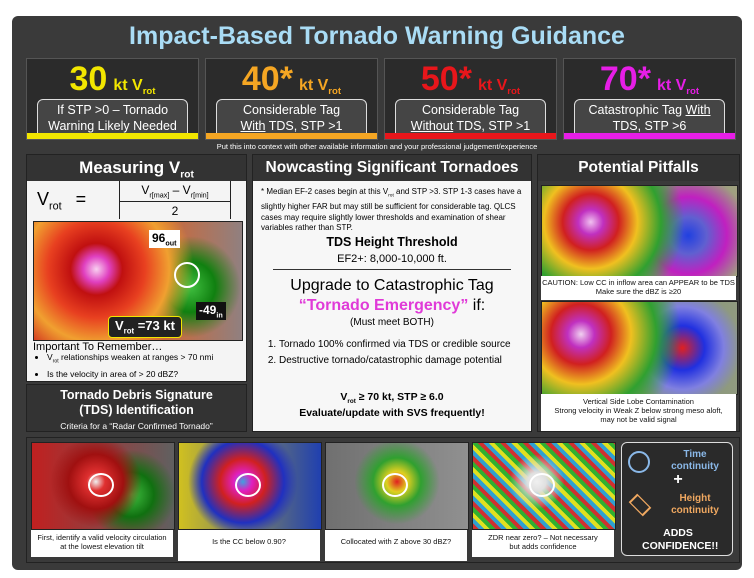  Describe the element at coordinates (253, 126) in the screenshot. I see `desc-part: With` at that location.